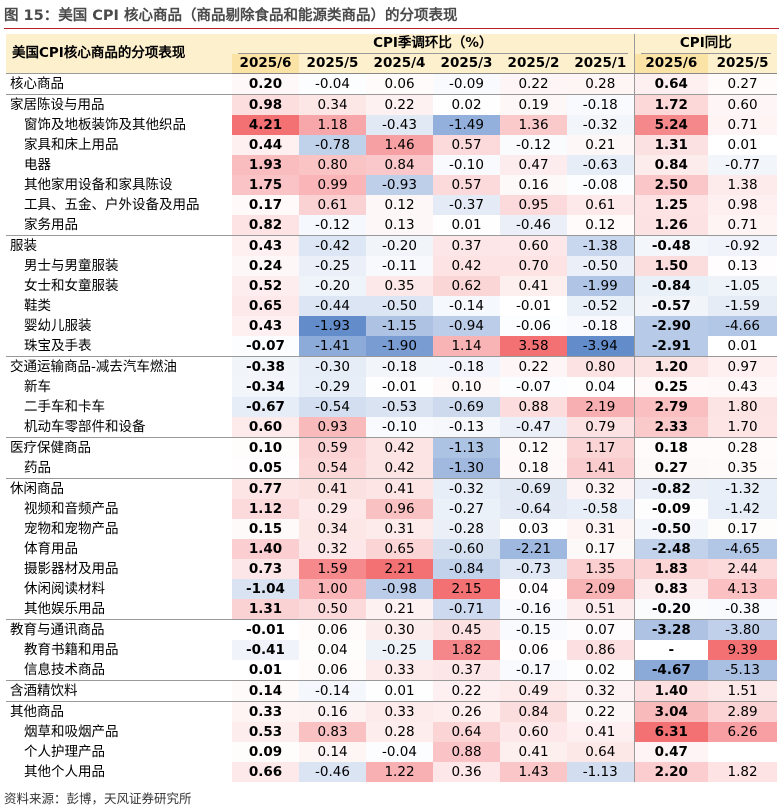  Describe the element at coordinates (37, 387) in the screenshot. I see `row-label: 新车` at that location.